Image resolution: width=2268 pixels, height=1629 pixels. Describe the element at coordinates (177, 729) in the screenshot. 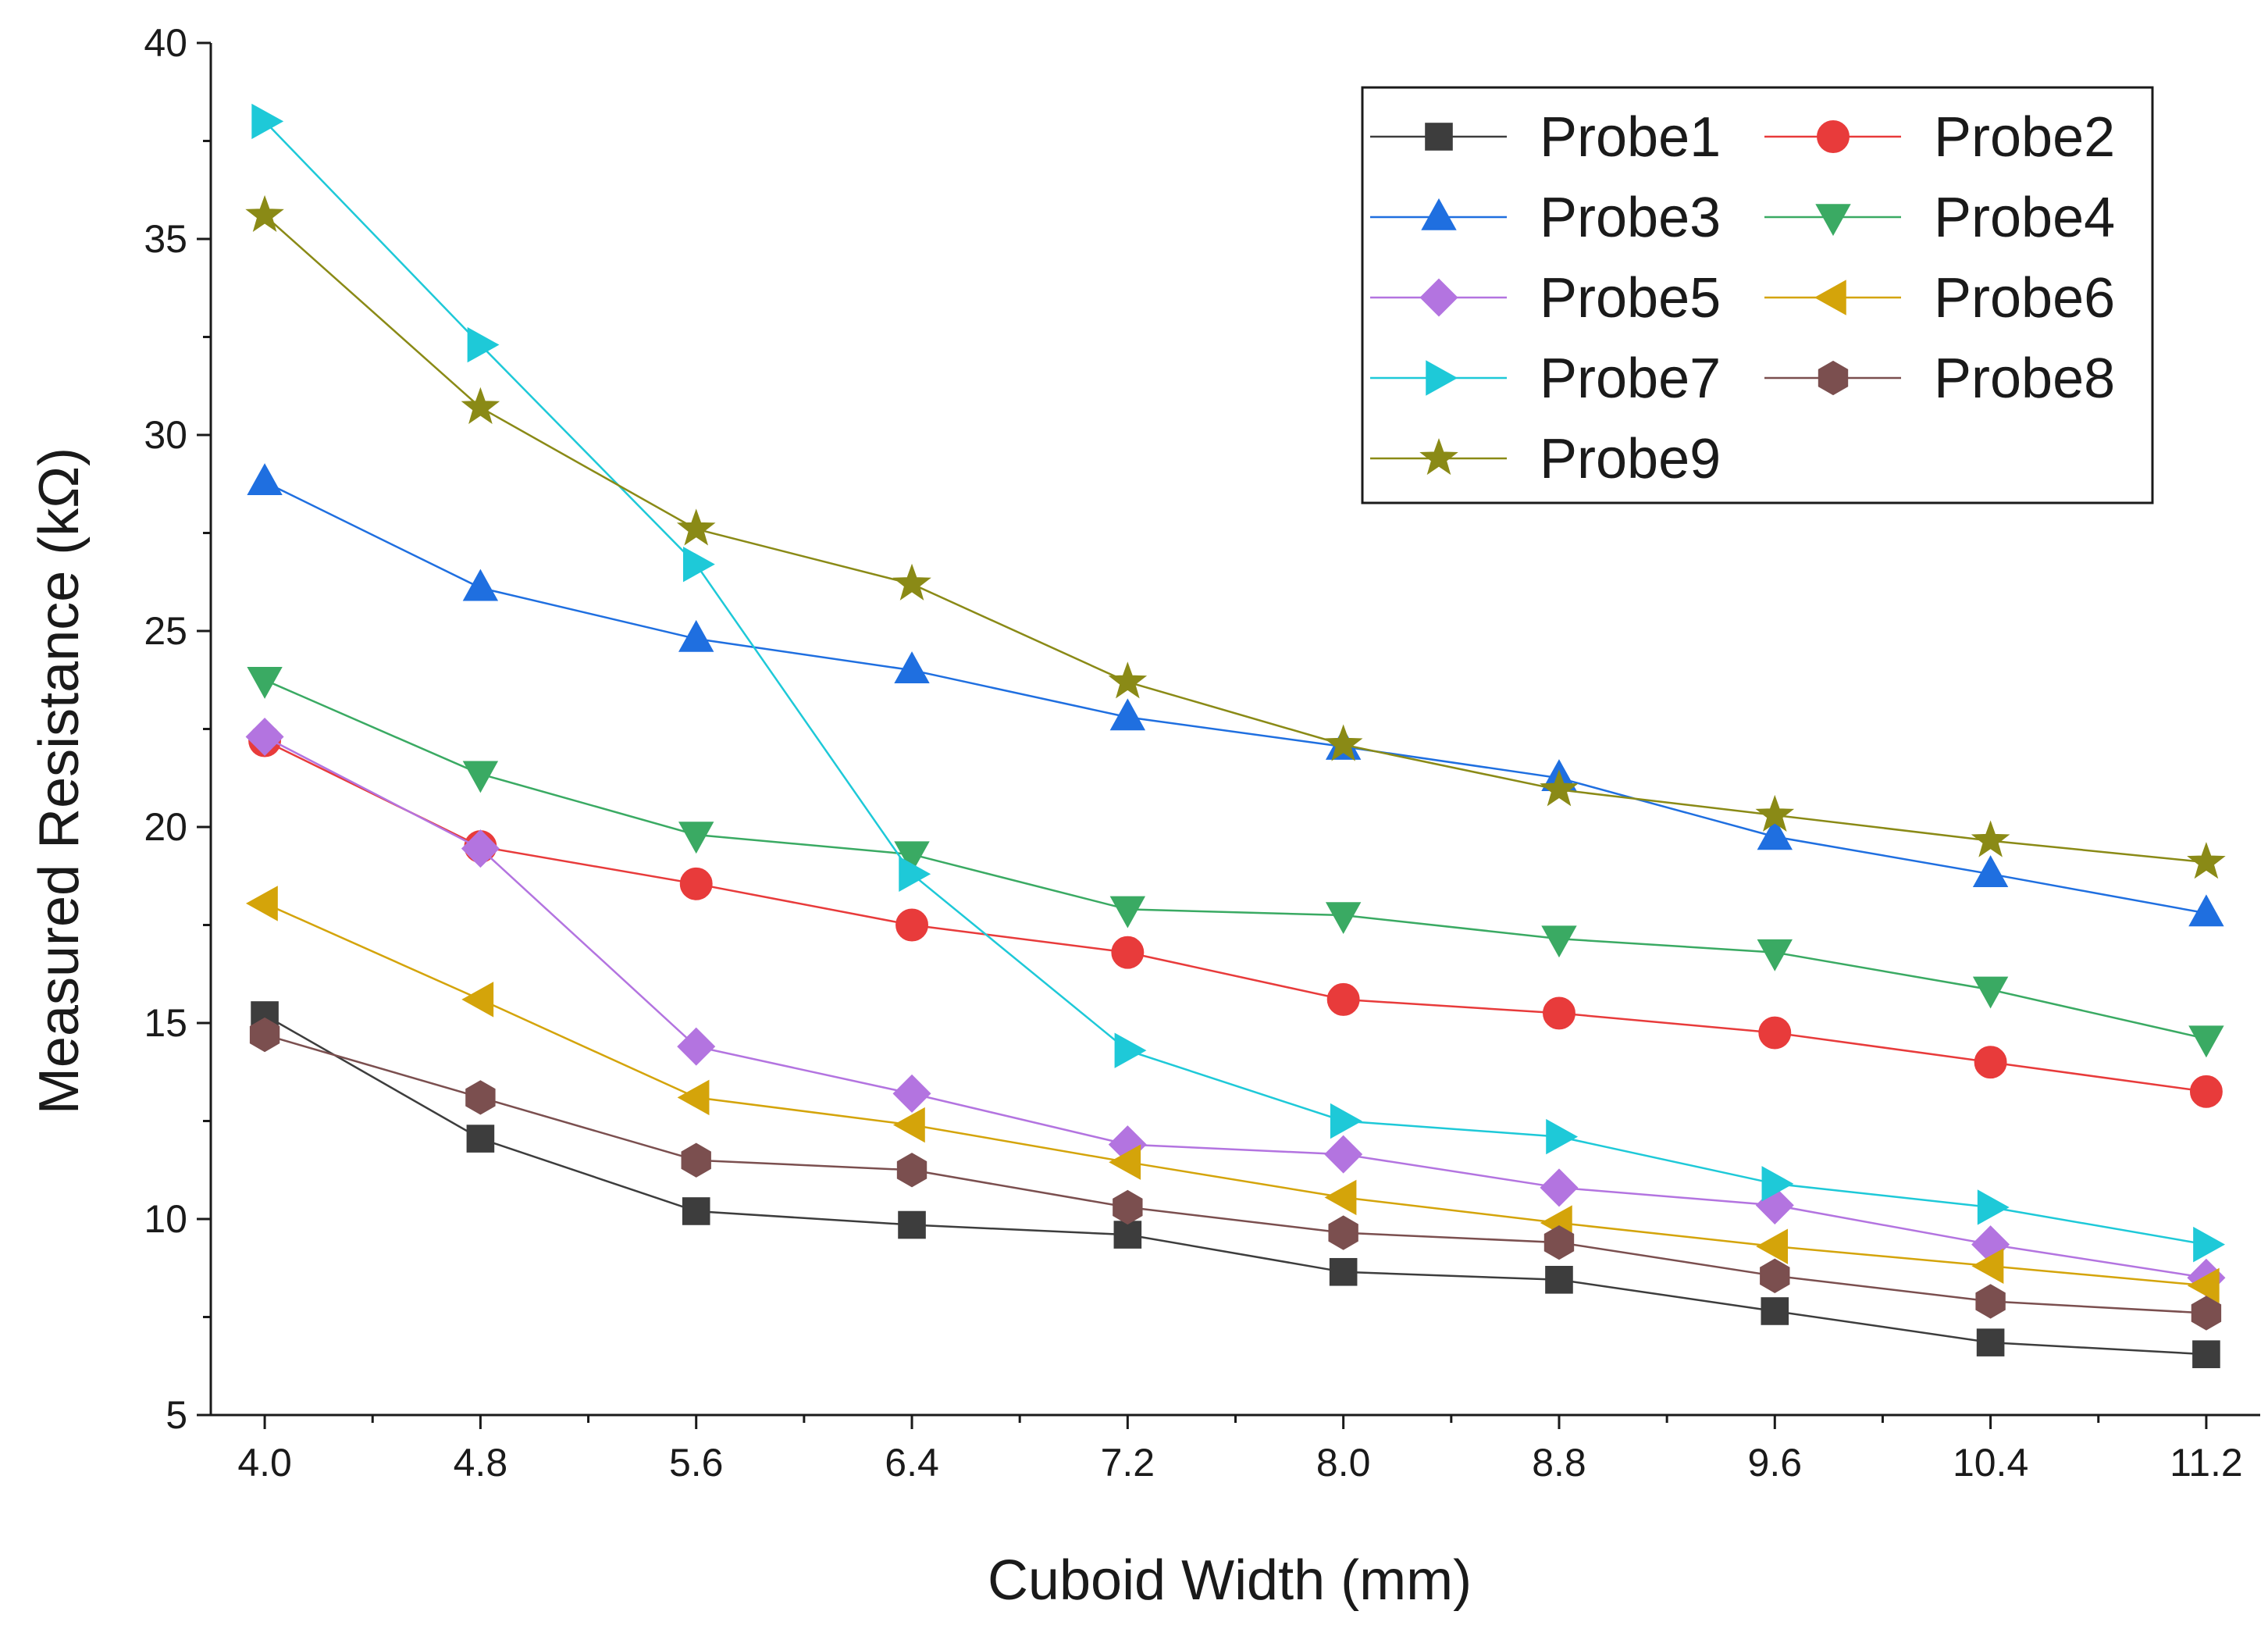

I see `y-axis: 5 10 15 20 25 30 35 40` at that location.